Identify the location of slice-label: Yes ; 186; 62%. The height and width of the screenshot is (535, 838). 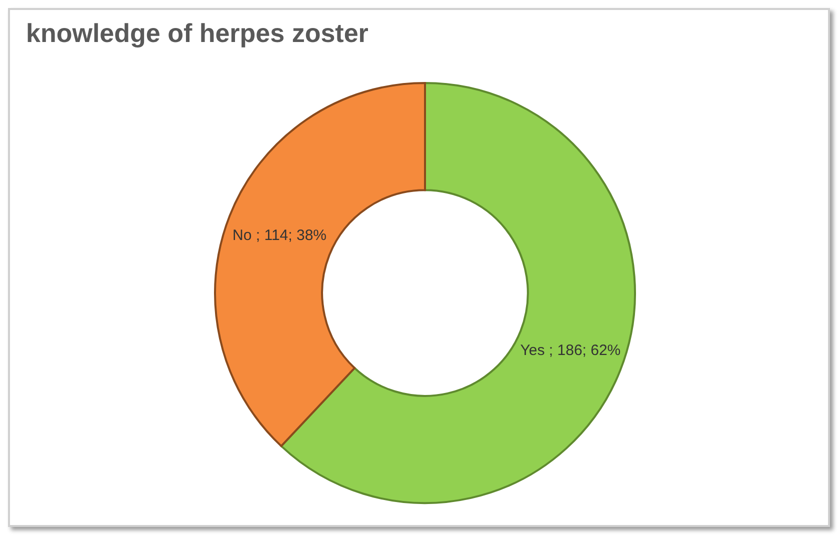
(570, 351).